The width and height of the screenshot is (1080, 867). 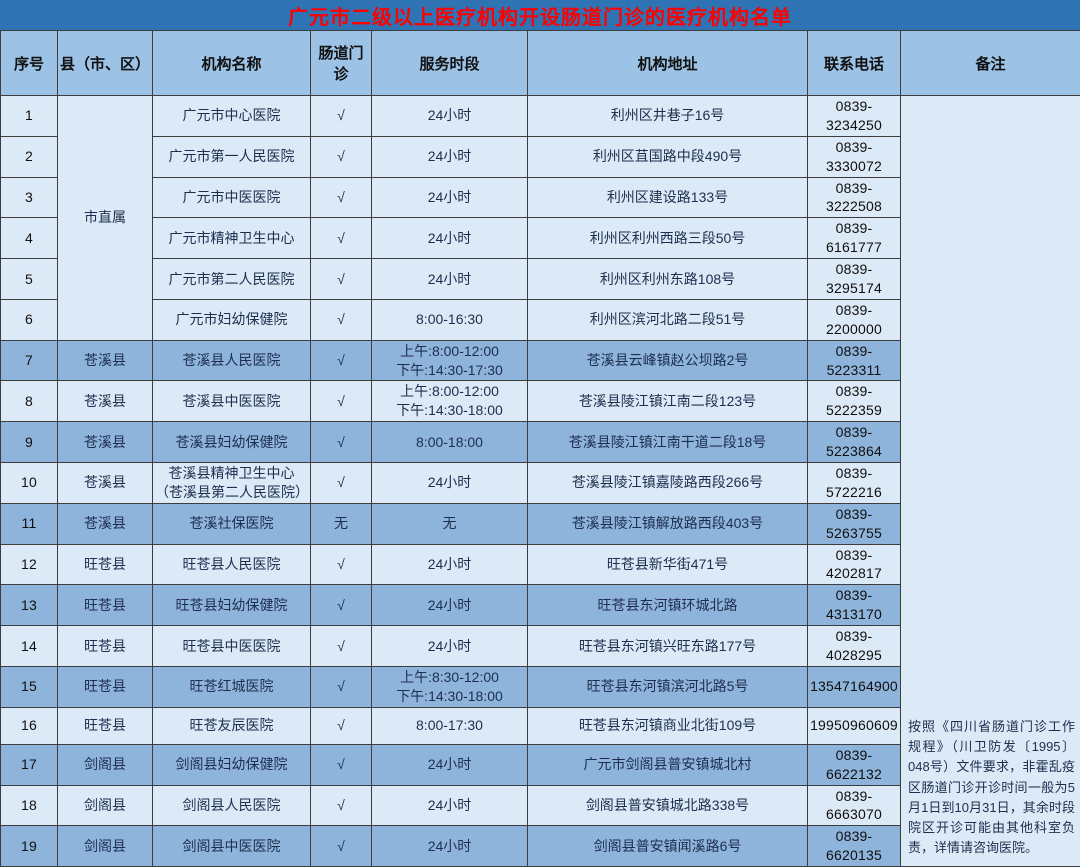 What do you see at coordinates (29, 846) in the screenshot?
I see `seq-cell: 19` at bounding box center [29, 846].